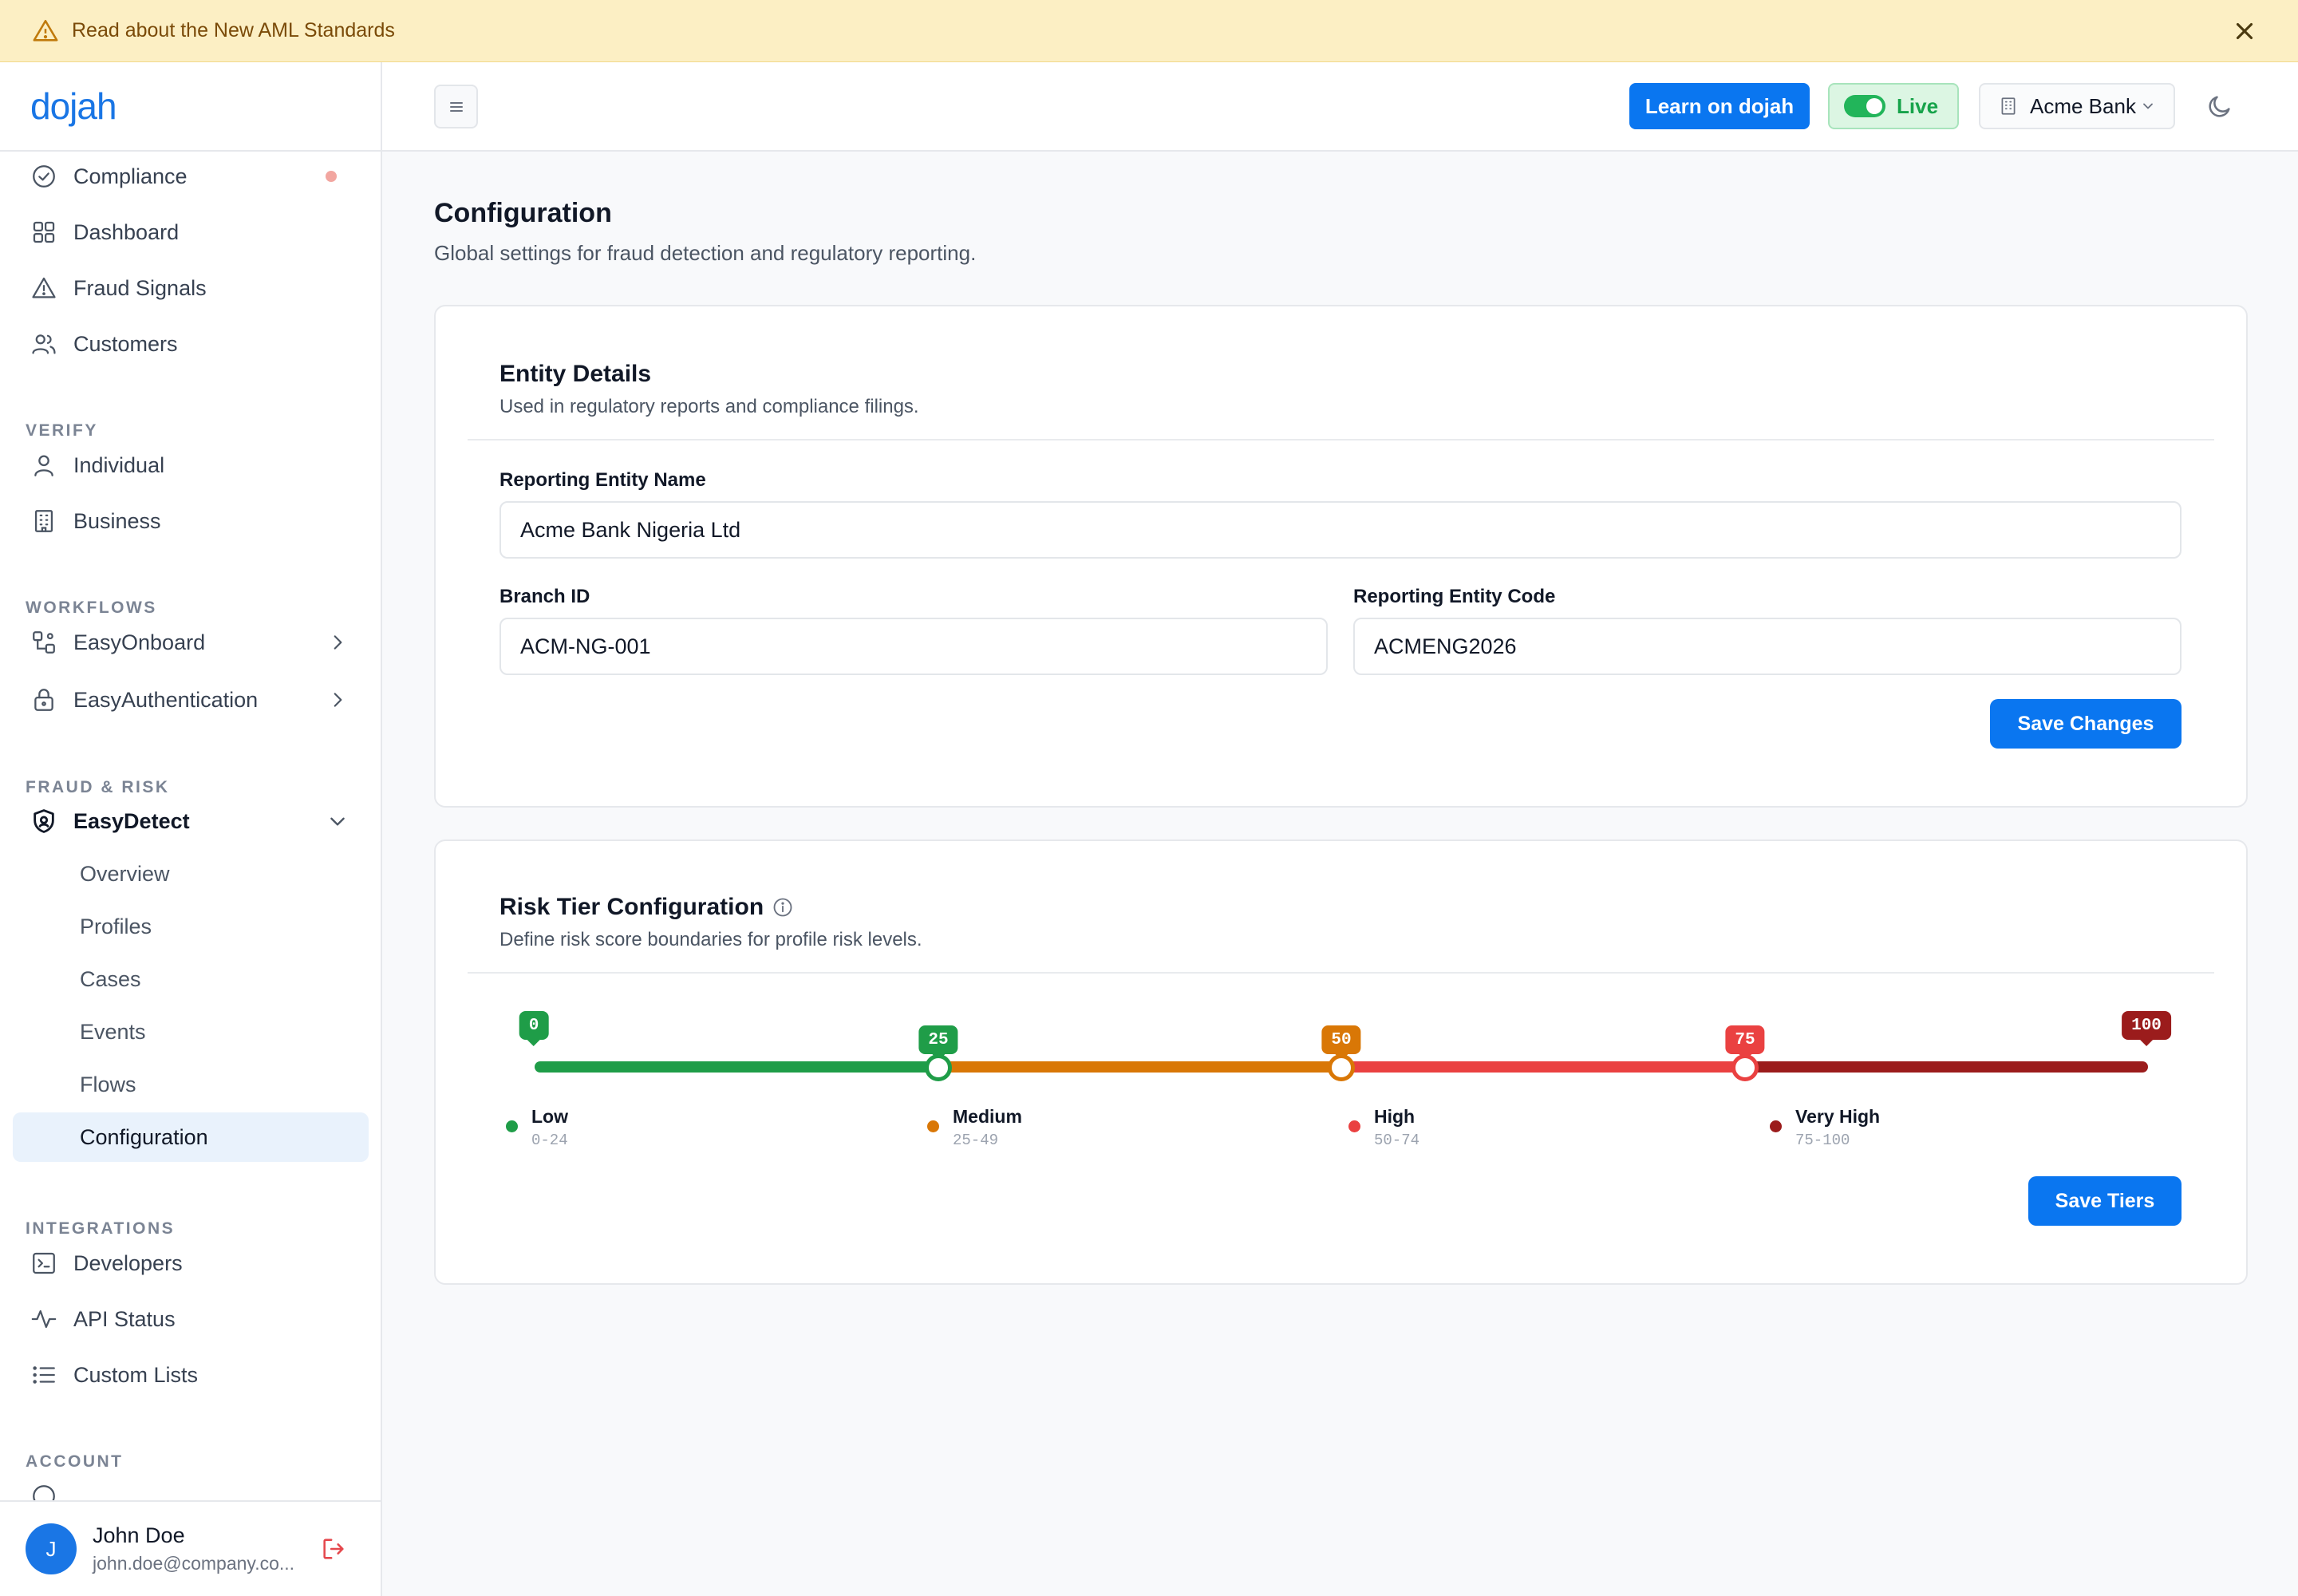 Image resolution: width=2298 pixels, height=1596 pixels. I want to click on slider-handle-very-high, so click(1745, 1067).